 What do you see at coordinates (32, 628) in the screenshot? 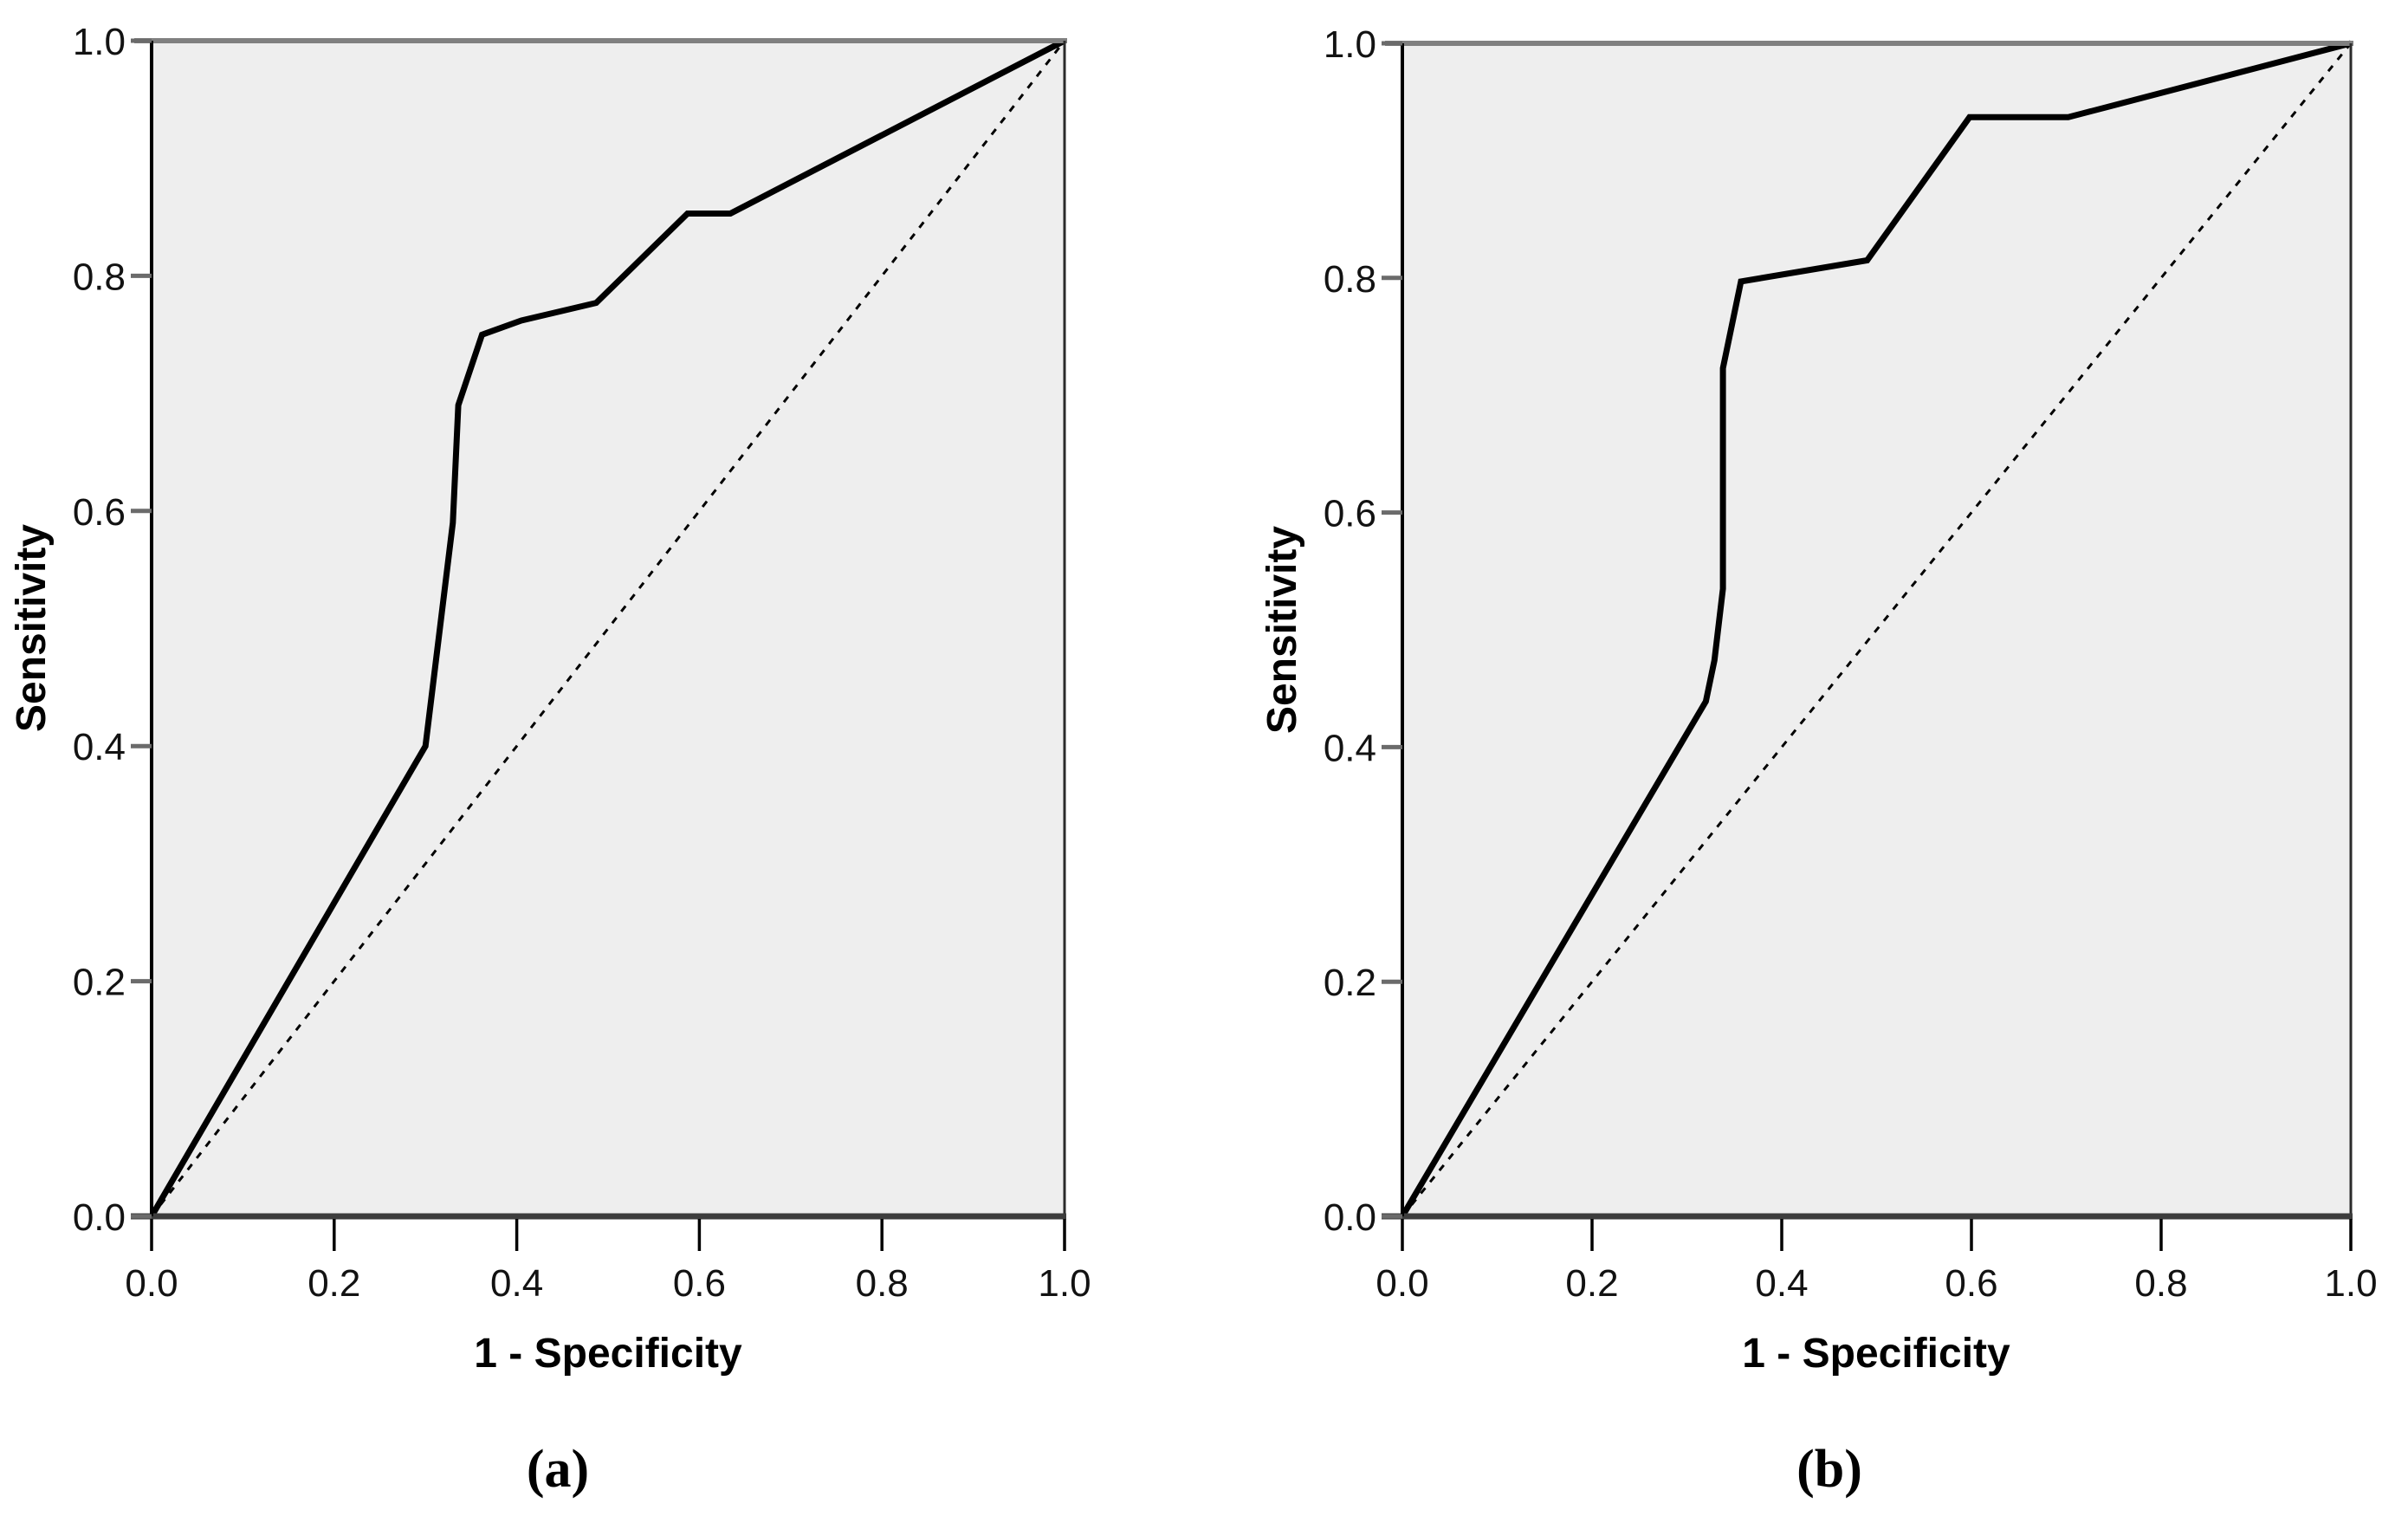
I see `y-axis-title-a: Sensitivity` at bounding box center [32, 628].